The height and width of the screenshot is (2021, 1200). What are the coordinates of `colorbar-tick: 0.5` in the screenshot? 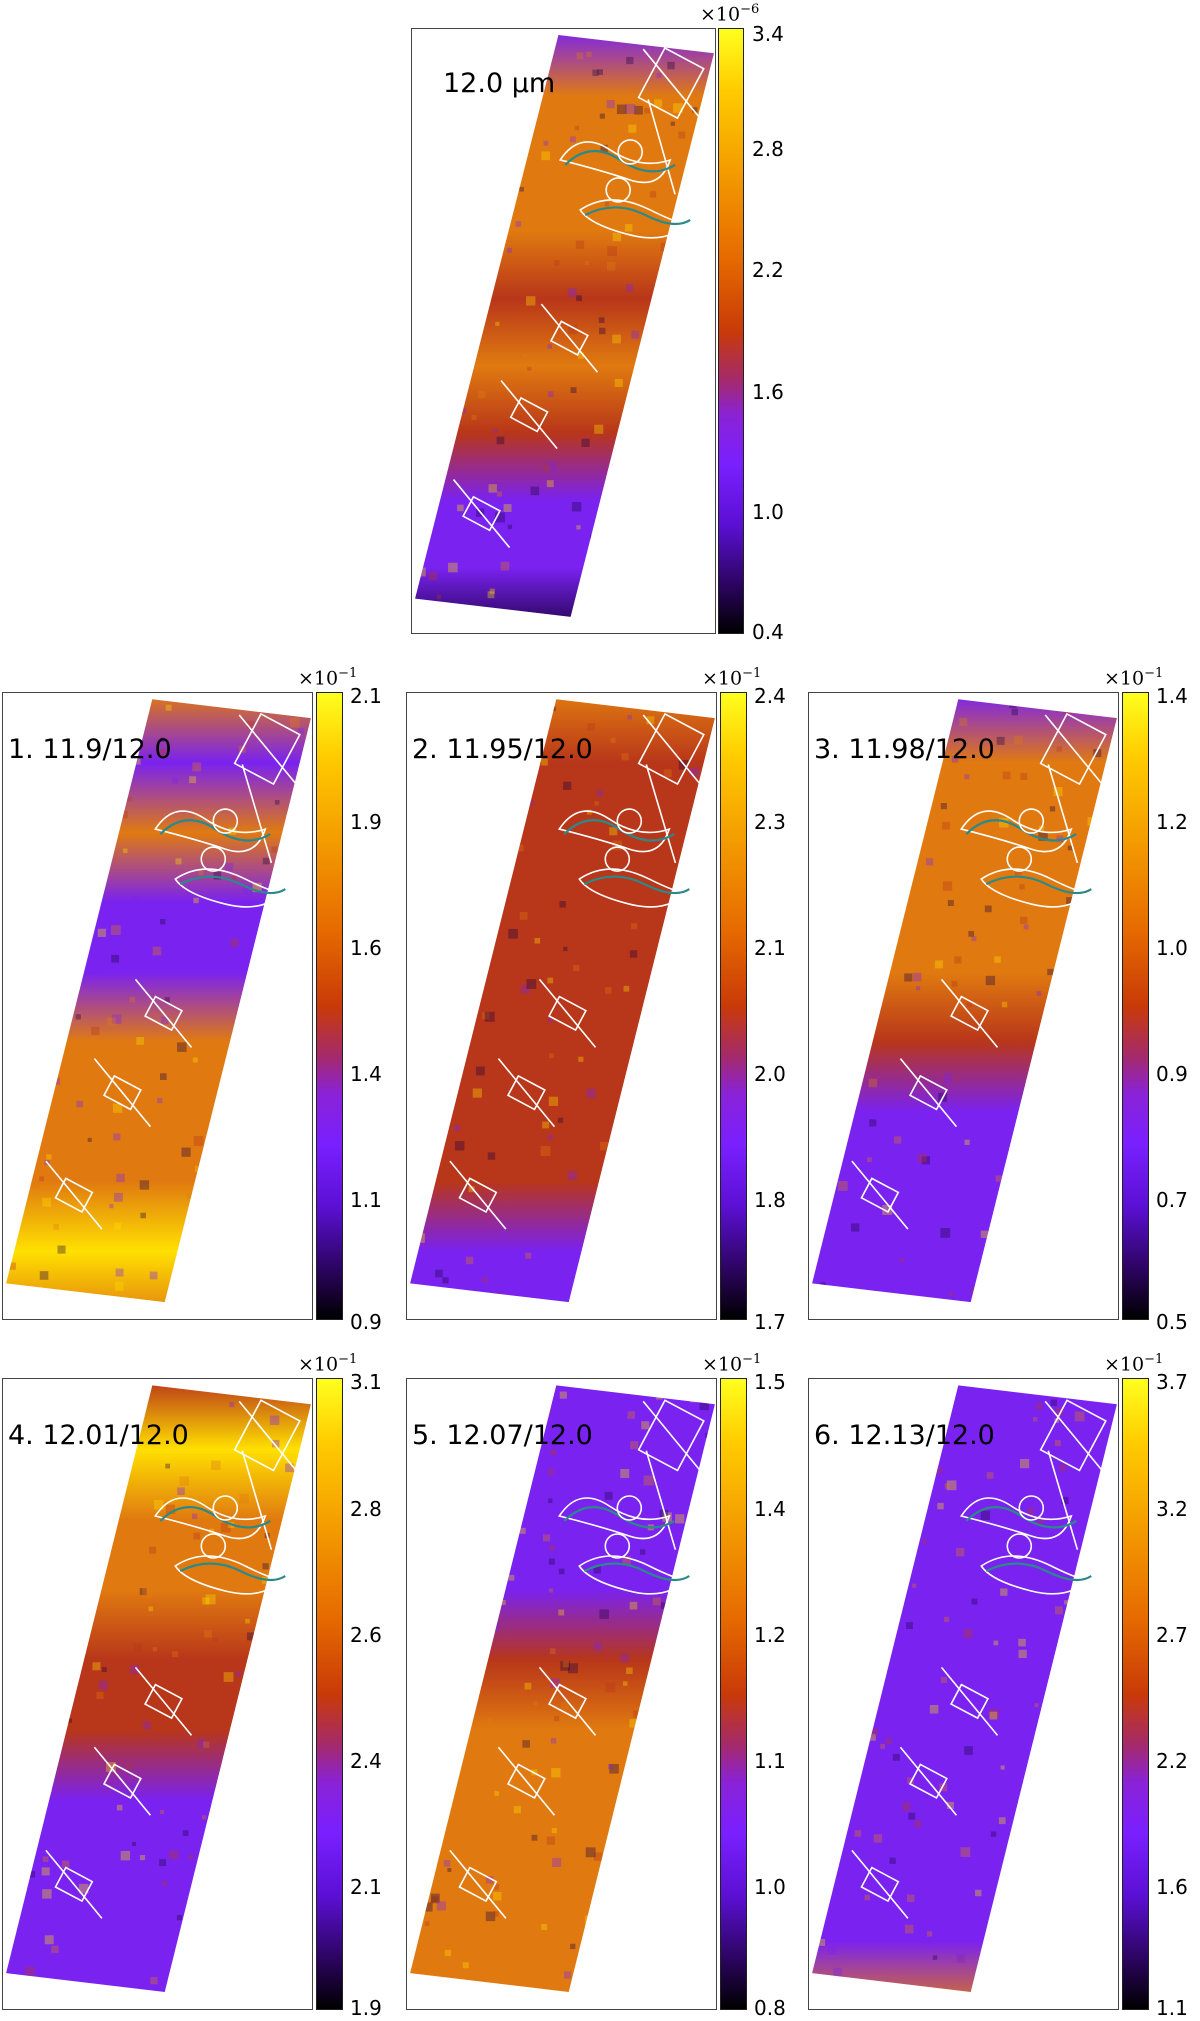 It's located at (1172, 1322).